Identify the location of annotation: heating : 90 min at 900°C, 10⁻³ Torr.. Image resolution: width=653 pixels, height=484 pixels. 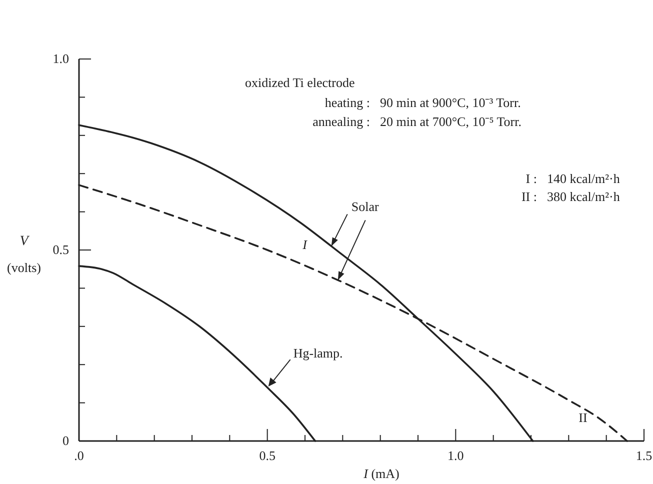
(422, 102).